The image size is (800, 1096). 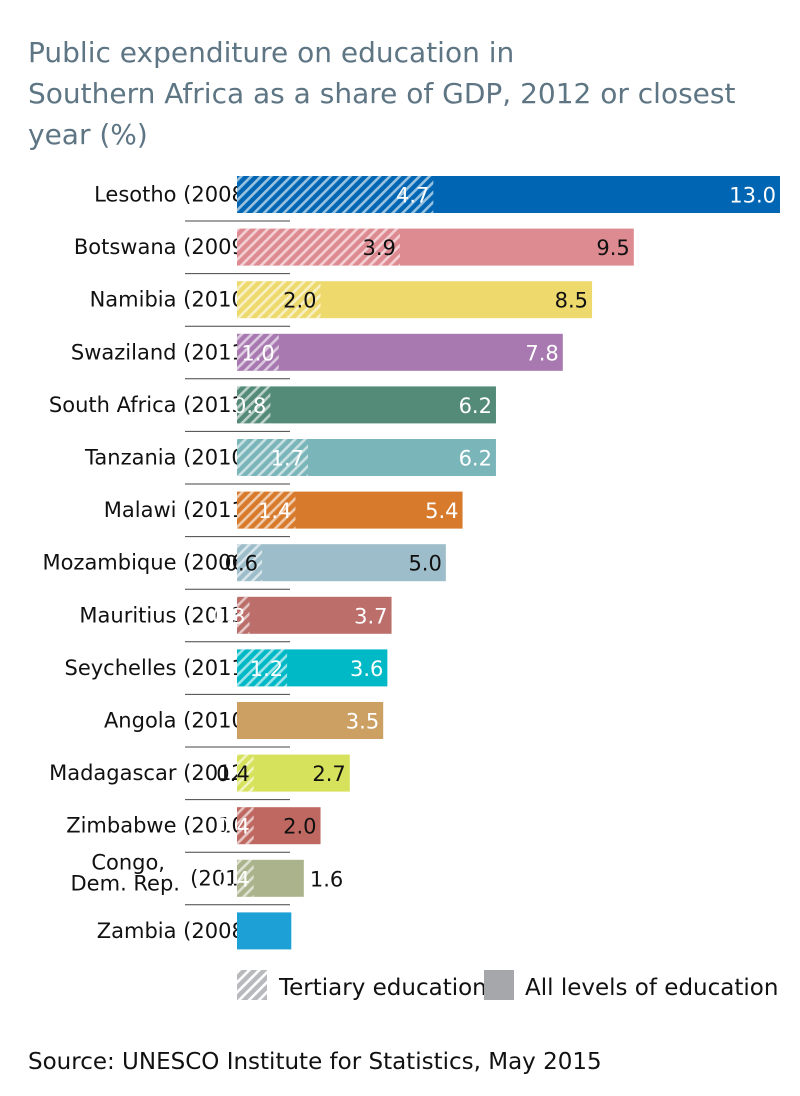 What do you see at coordinates (366, 669) in the screenshot?
I see `all-levels-value-label: 3.6` at bounding box center [366, 669].